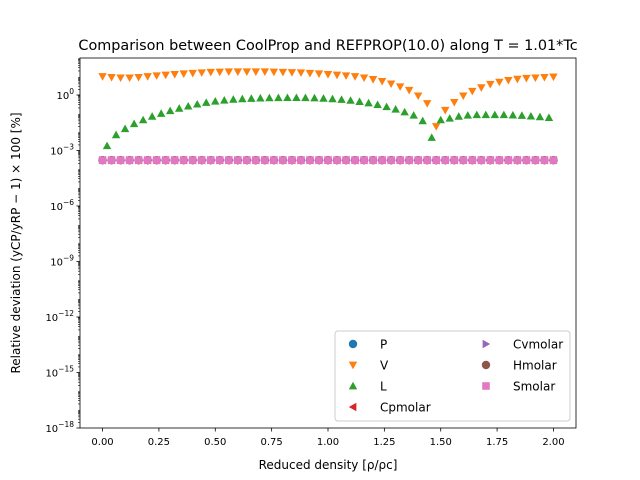 This screenshot has width=640, height=480. I want to click on legend-marker-v, so click(353, 365).